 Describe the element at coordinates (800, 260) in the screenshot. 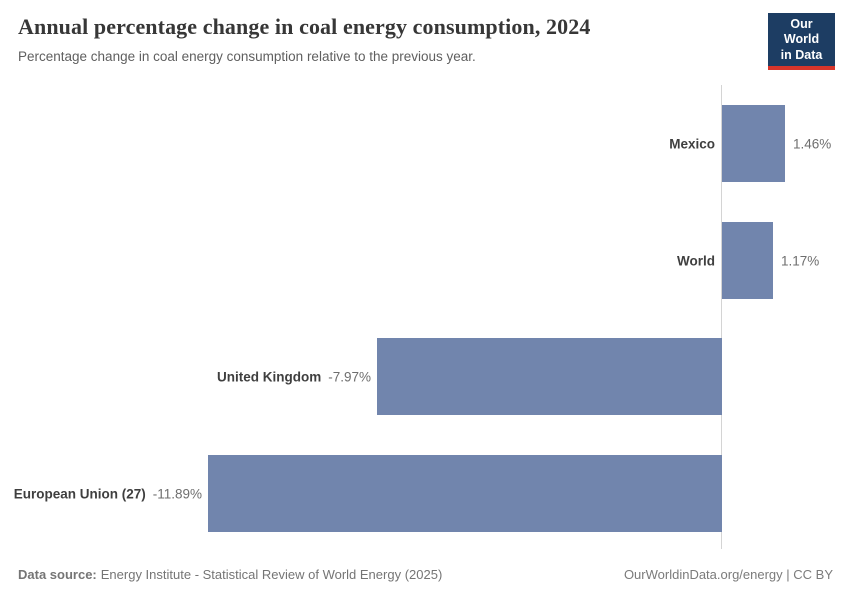

I see `bar-value-label: 1.17%` at that location.